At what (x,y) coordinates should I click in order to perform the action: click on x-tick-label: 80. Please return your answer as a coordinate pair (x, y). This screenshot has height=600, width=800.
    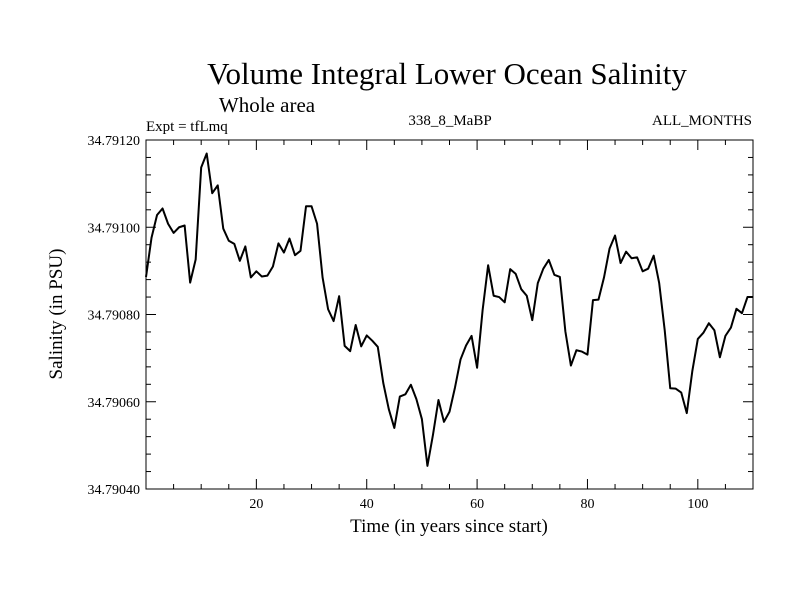
    Looking at the image, I should click on (587, 504).